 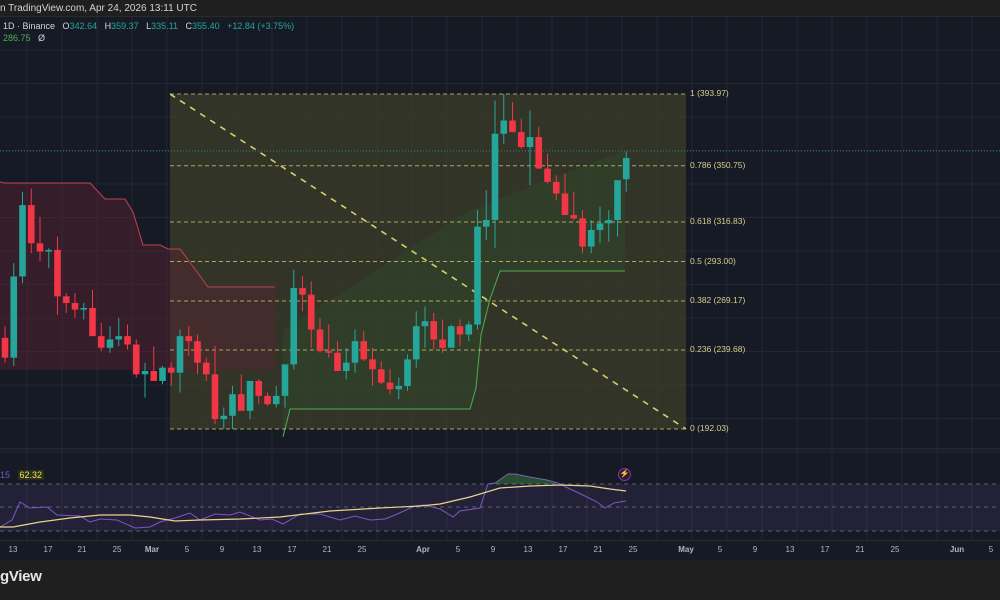 What do you see at coordinates (709, 93) in the screenshot?
I see `fib-label-1: 1 (393.97)` at bounding box center [709, 93].